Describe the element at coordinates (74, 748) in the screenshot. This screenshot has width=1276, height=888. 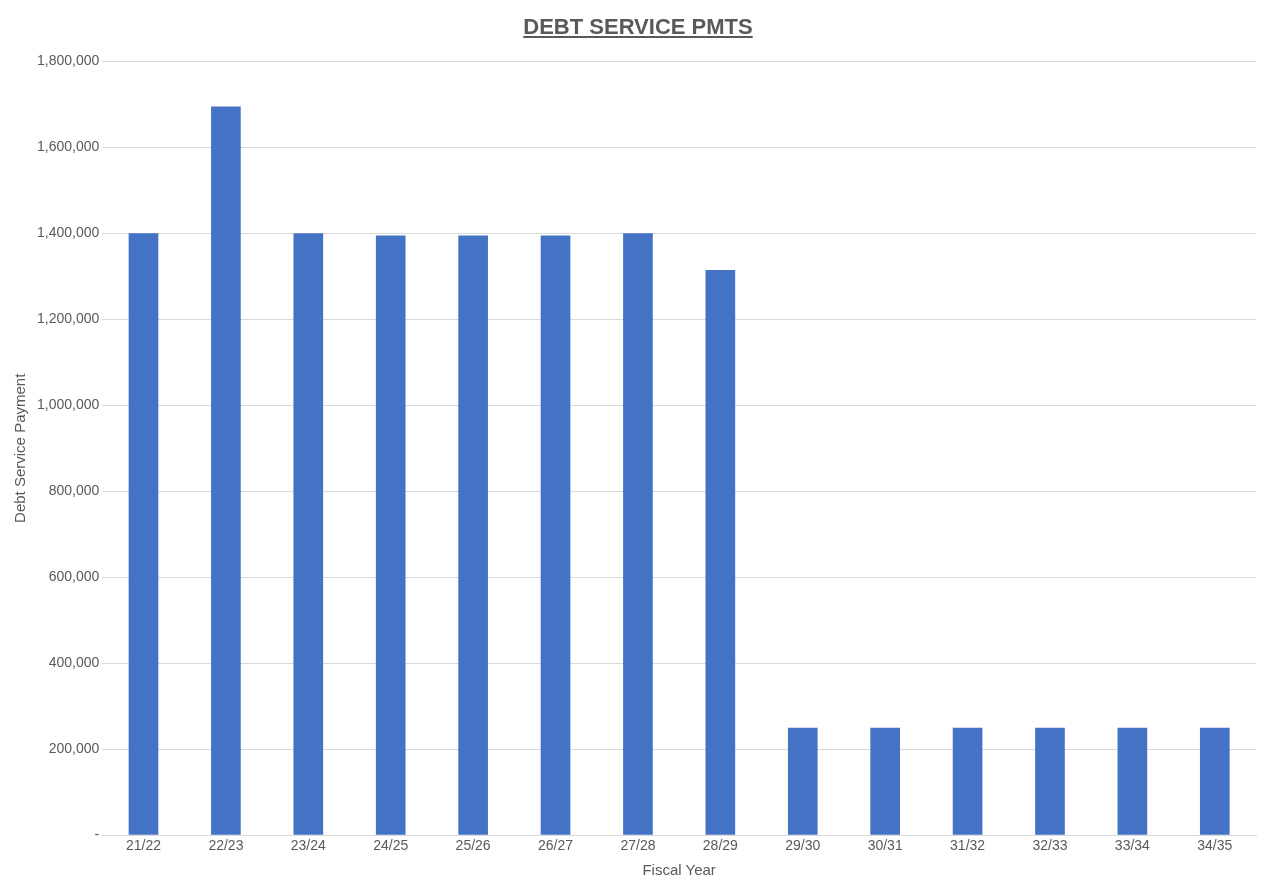
I see `y-tick-label: 200,000` at that location.